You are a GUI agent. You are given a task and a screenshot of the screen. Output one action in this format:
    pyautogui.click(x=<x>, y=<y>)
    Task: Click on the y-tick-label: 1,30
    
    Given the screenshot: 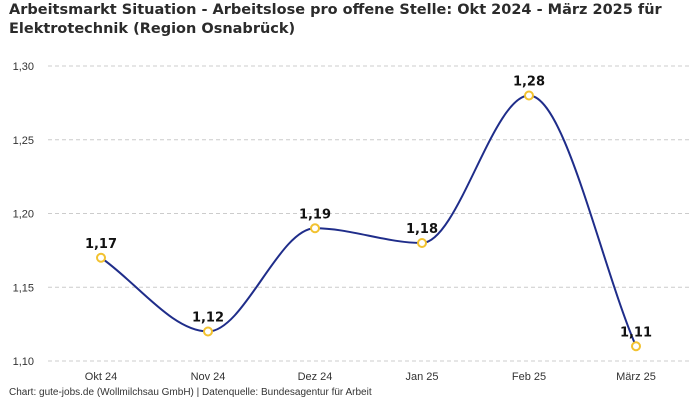 What is the action you would take?
    pyautogui.click(x=23, y=67)
    